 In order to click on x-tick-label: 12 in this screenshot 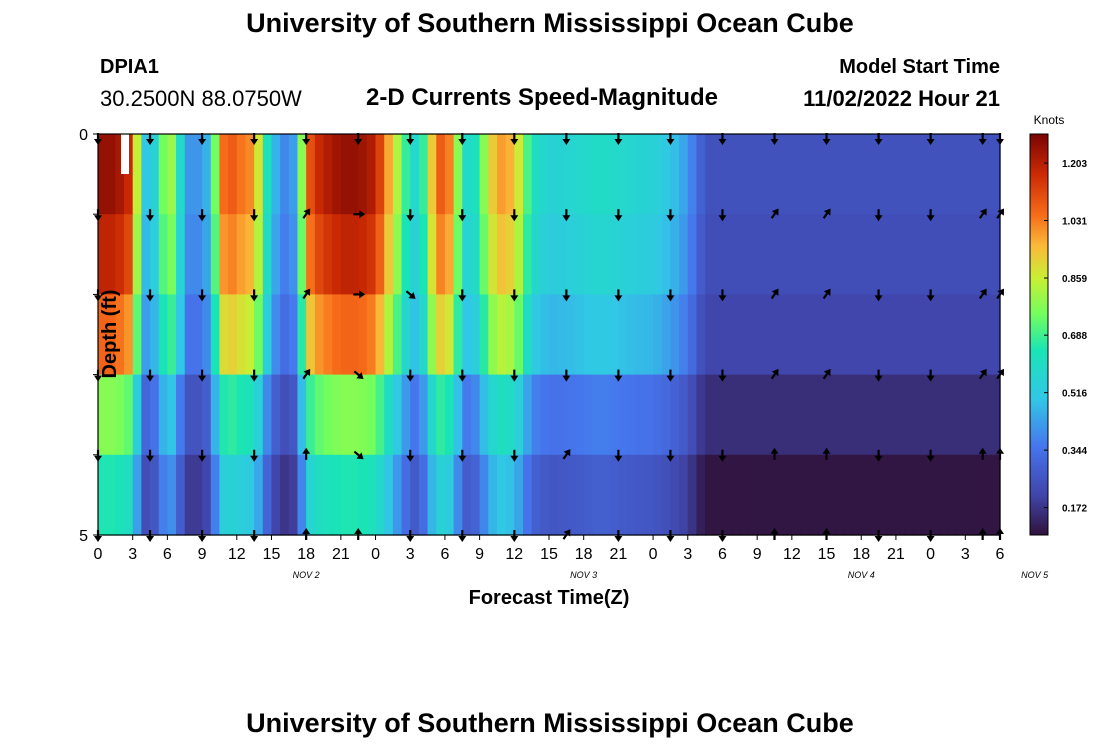, I will do `click(792, 554)`.